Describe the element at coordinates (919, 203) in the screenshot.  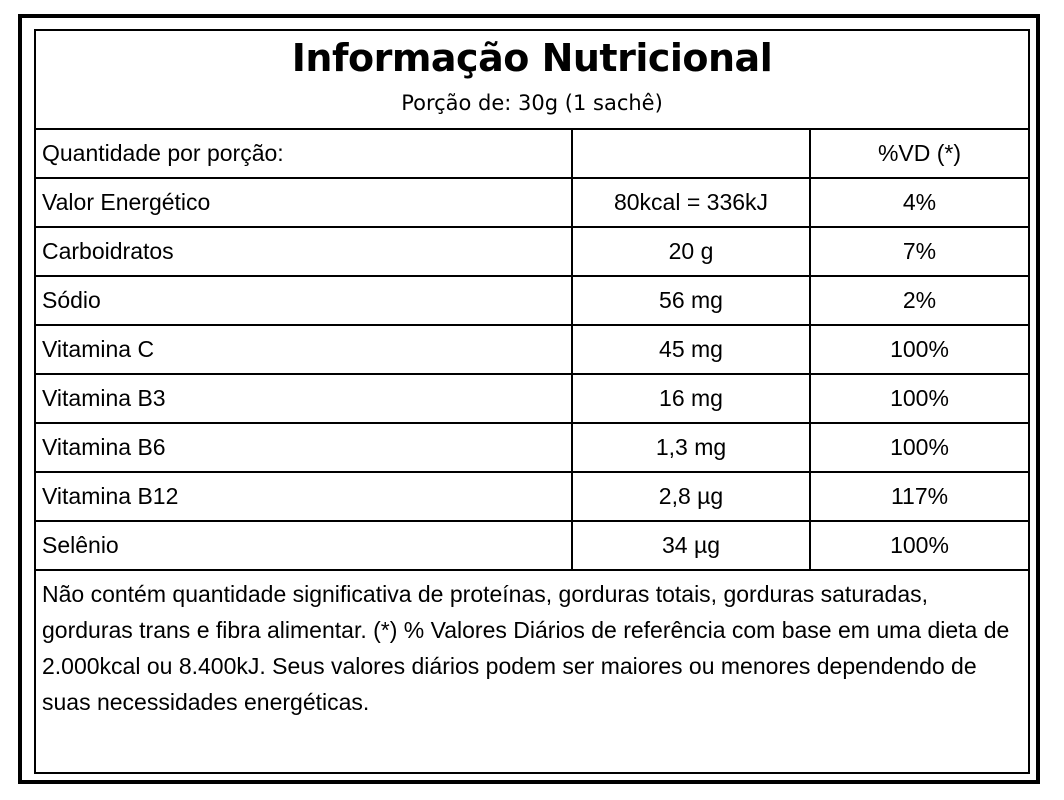
I see `nutrient-daily-value: 4%` at that location.